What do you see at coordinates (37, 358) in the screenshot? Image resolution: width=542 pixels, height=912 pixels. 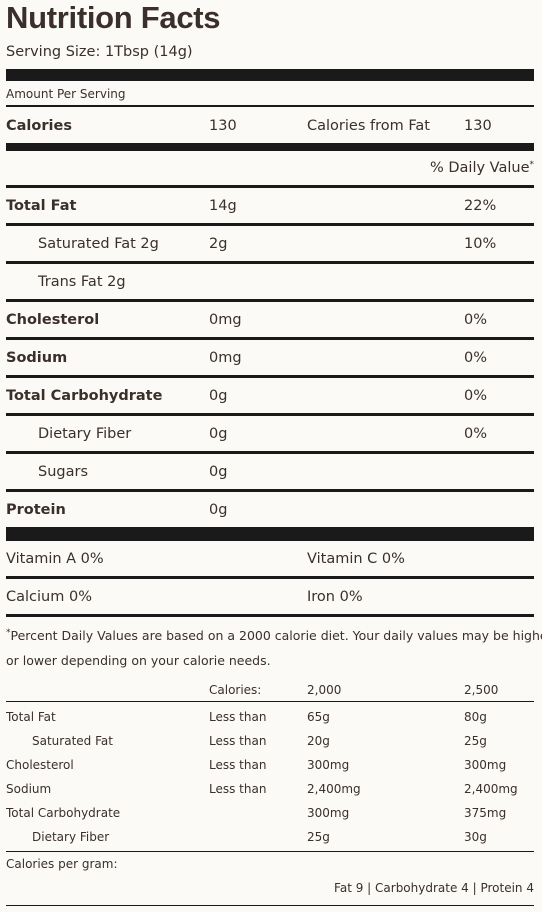 I see `nutrient-name: Sodium` at bounding box center [37, 358].